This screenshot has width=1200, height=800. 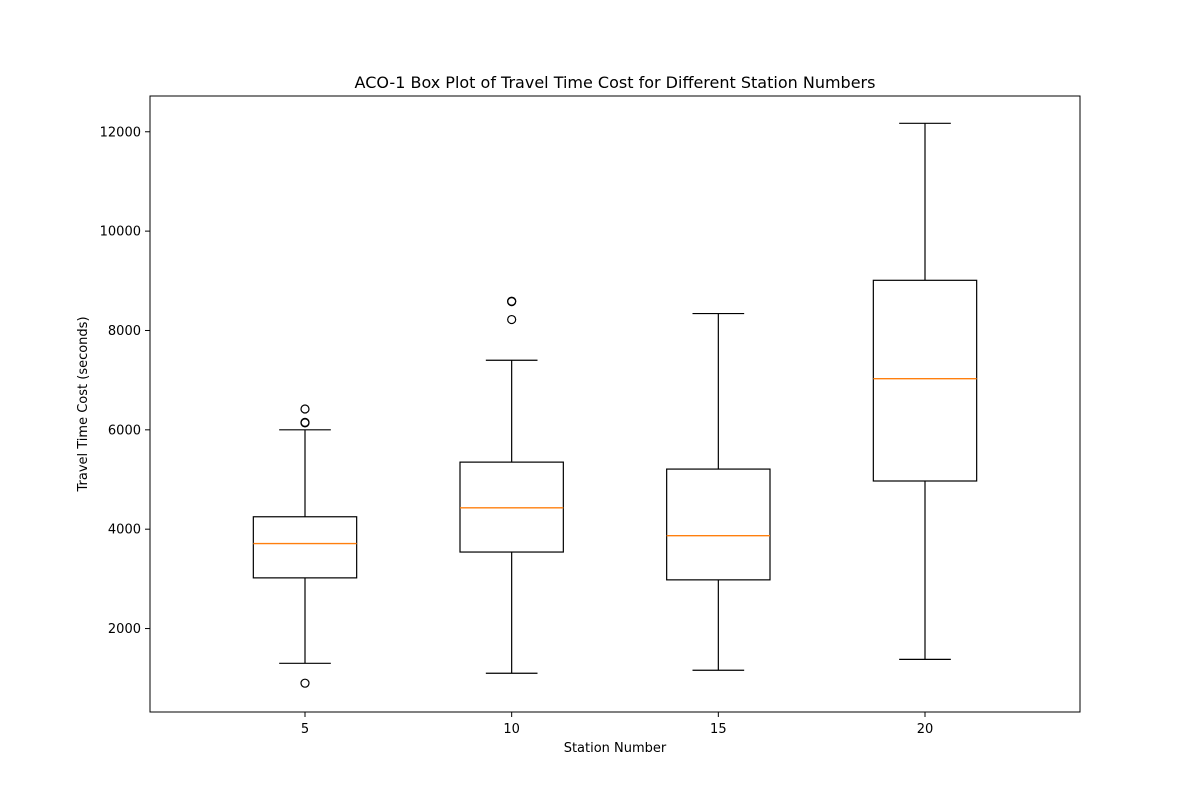 I want to click on y-tick-label: 12000, so click(x=120, y=132).